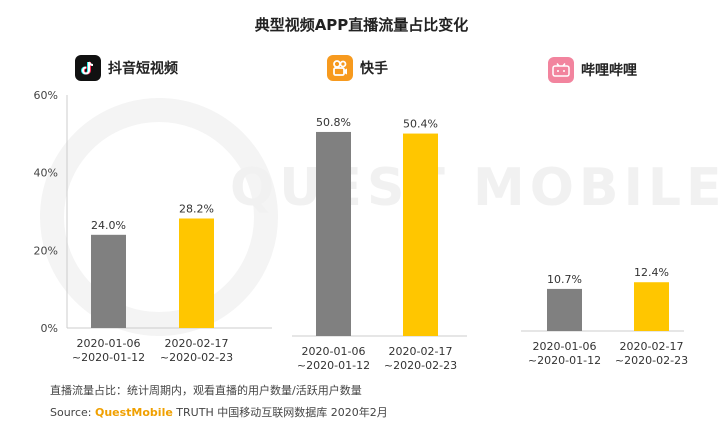 This screenshot has height=430, width=723. Describe the element at coordinates (374, 69) in the screenshot. I see `app-name: 快手` at that location.